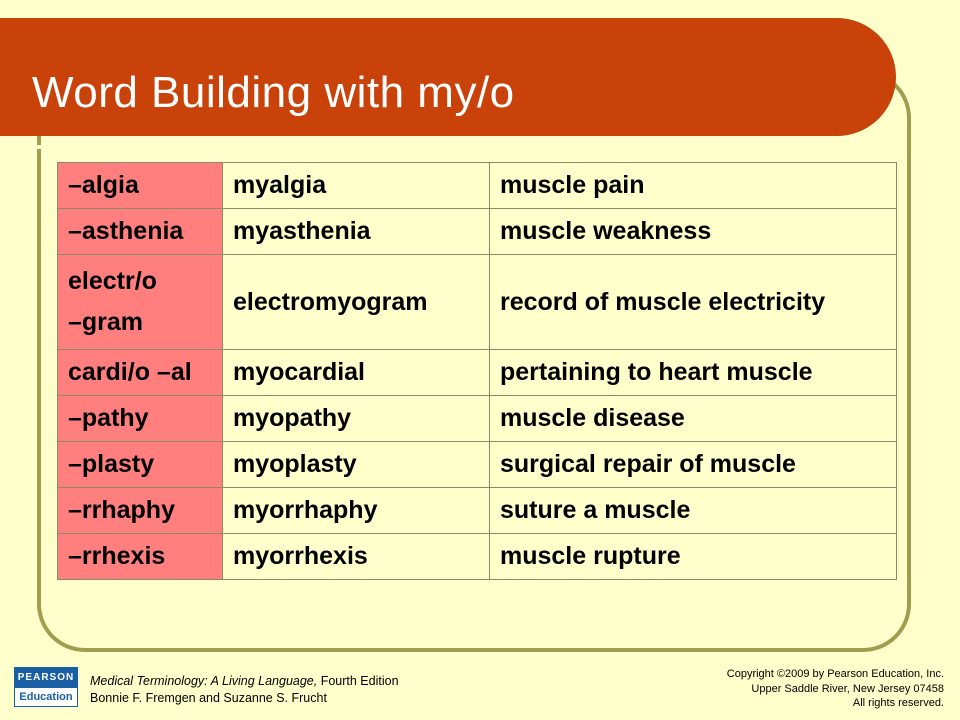 This screenshot has width=960, height=720. I want to click on meaning-cell: suture a muscle, so click(693, 510).